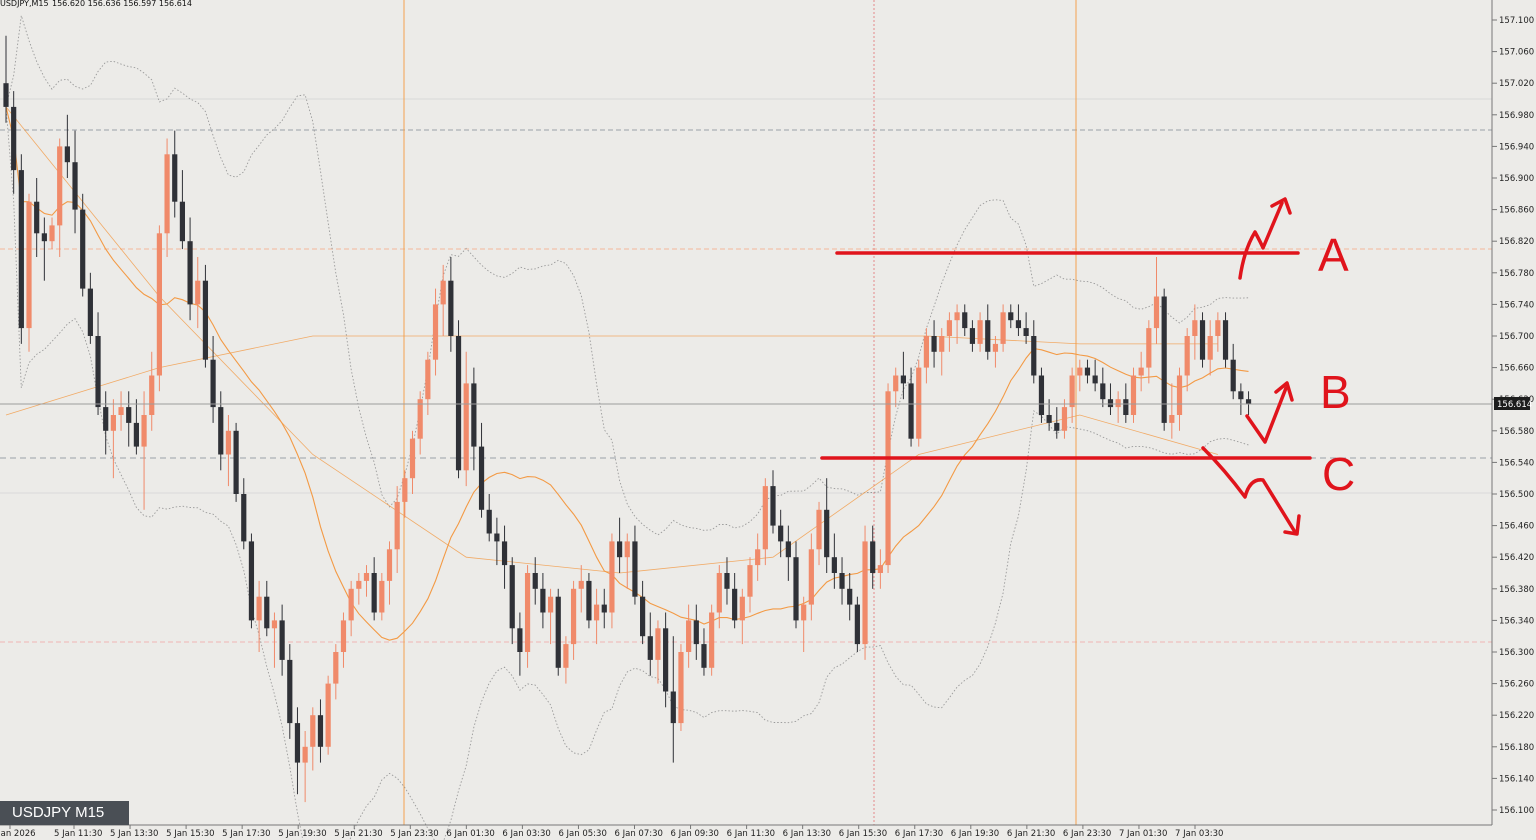 The height and width of the screenshot is (840, 1536). I want to click on y-tick-label: 156.820, so click(1516, 242).